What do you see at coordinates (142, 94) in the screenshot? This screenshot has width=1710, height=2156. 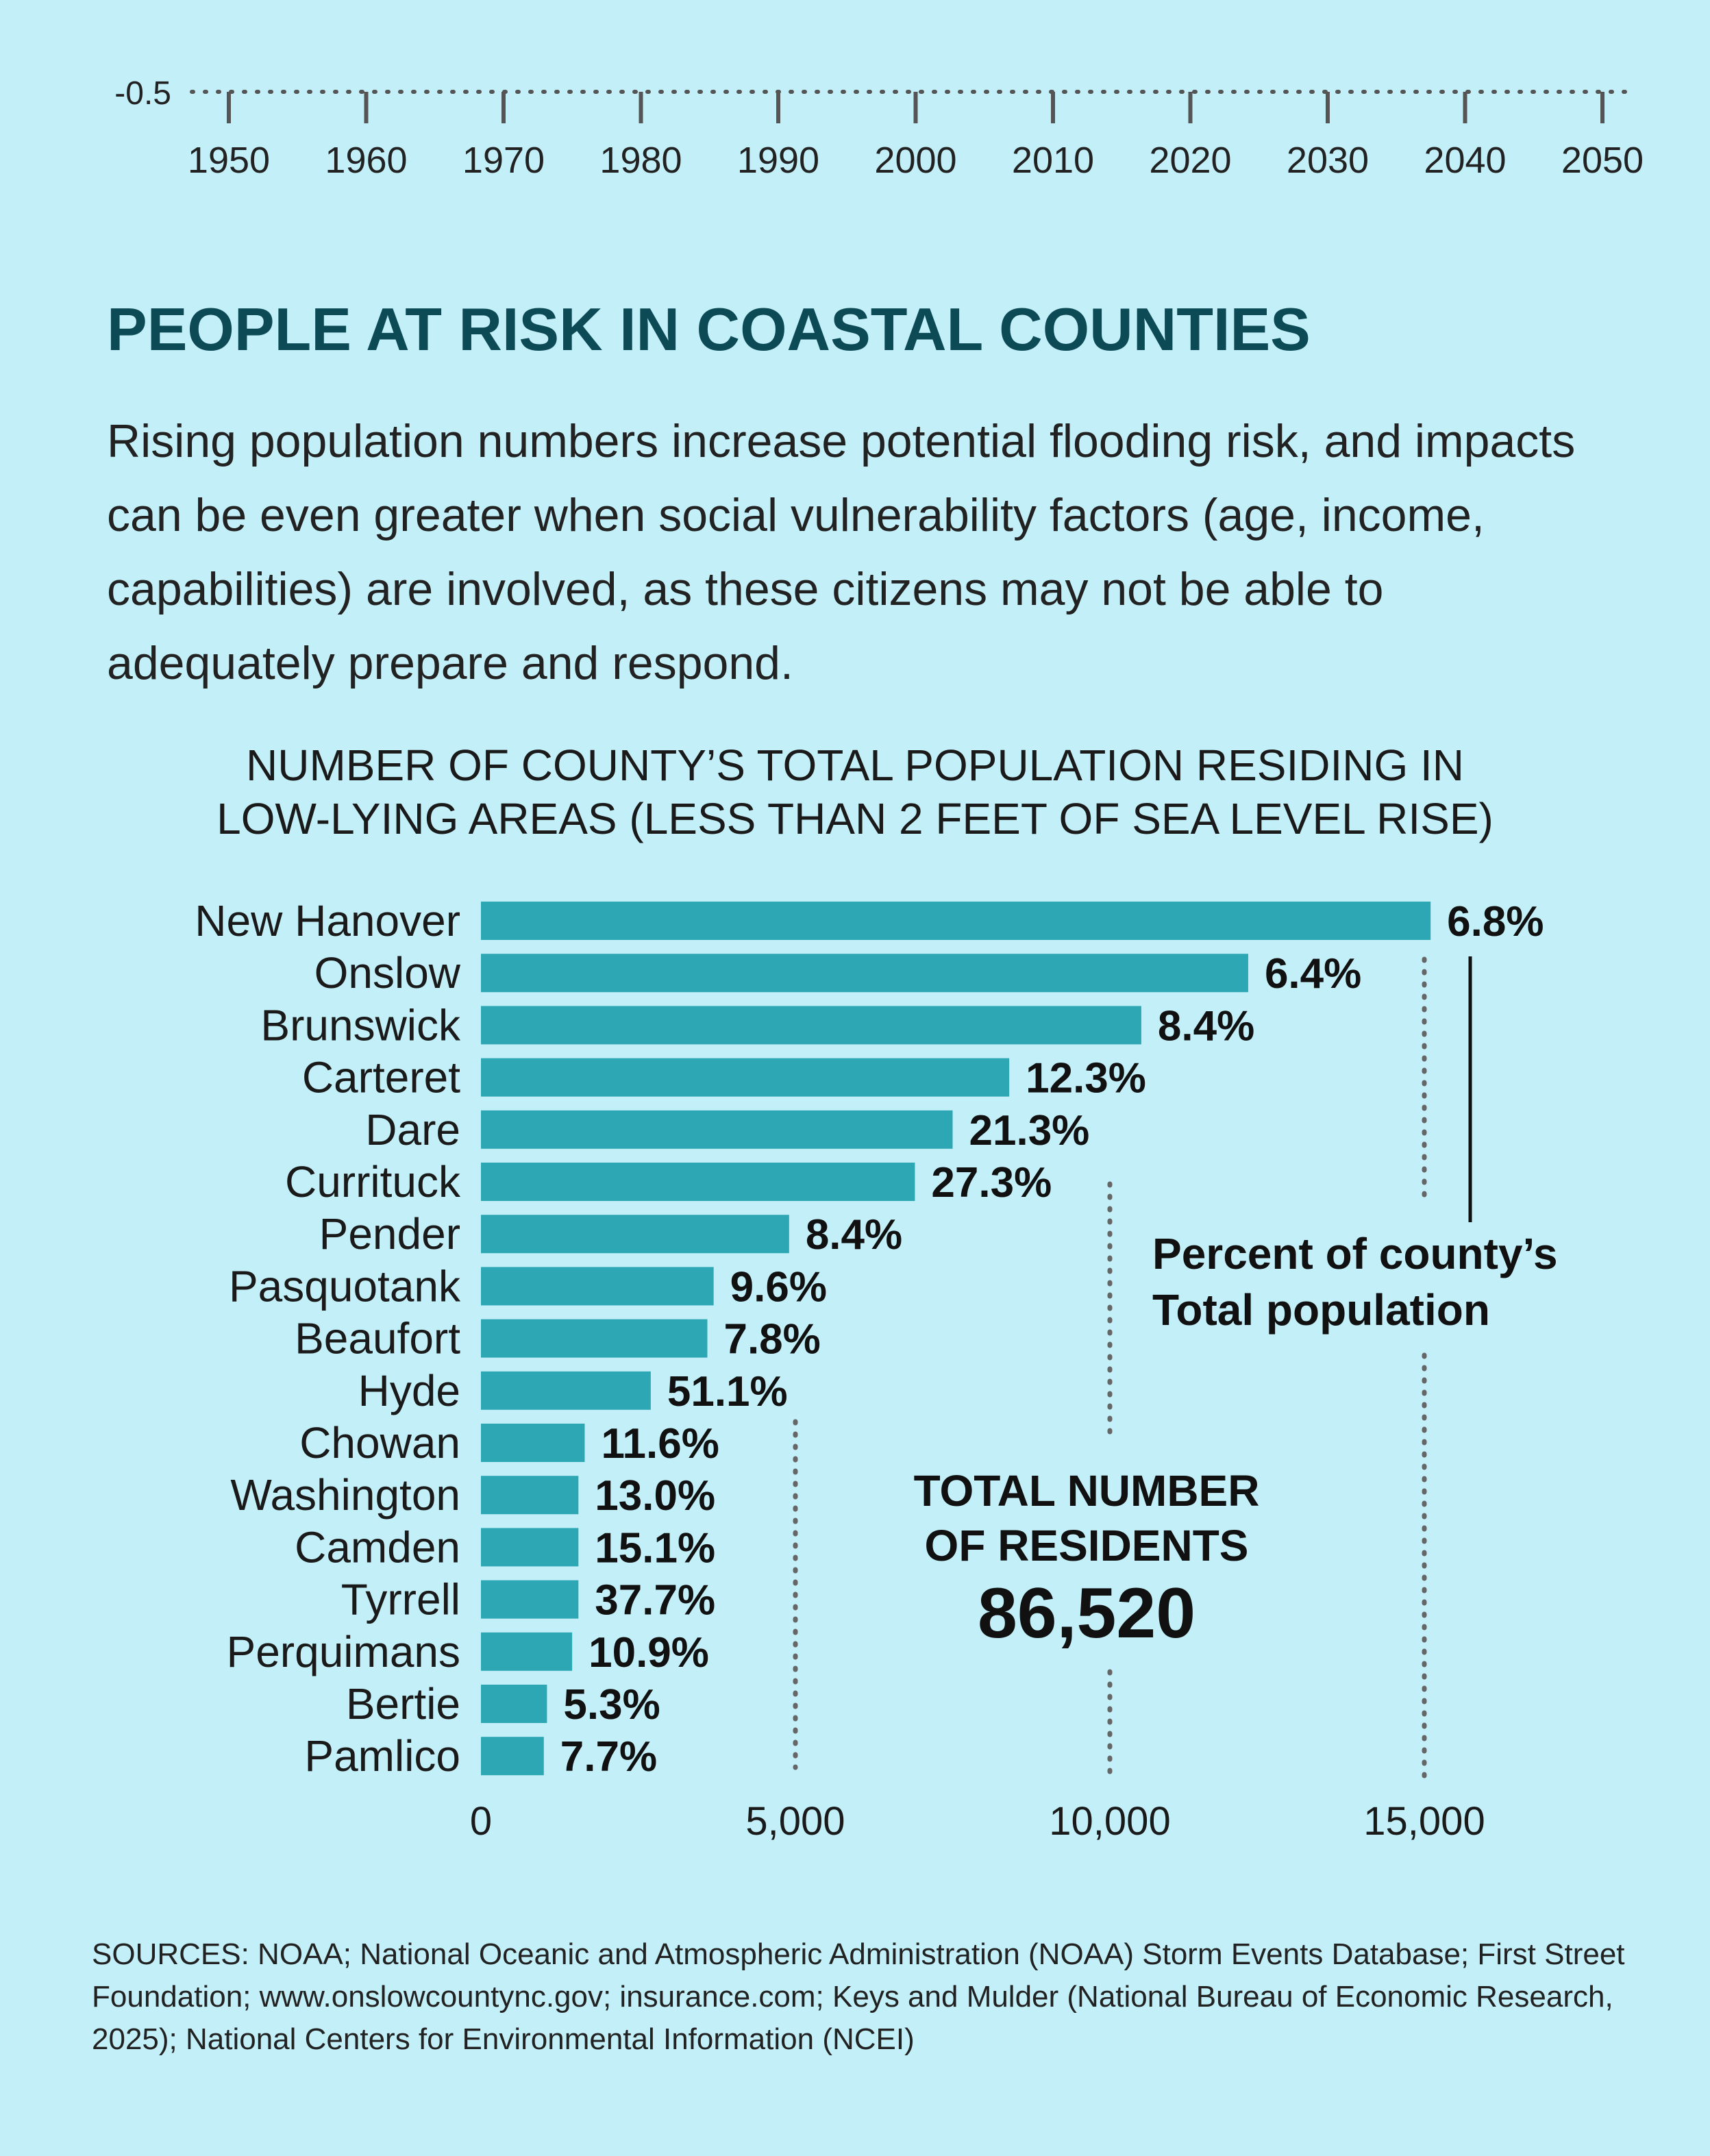 I see `top-axis-ytick-label: -0.5` at bounding box center [142, 94].